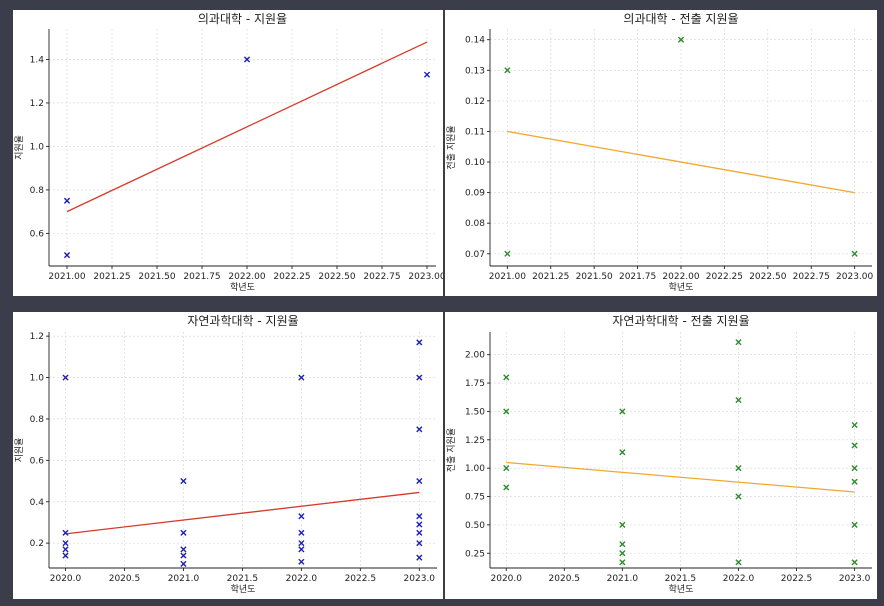 The image size is (884, 606). I want to click on y-tick-label: 0.08, so click(475, 224).